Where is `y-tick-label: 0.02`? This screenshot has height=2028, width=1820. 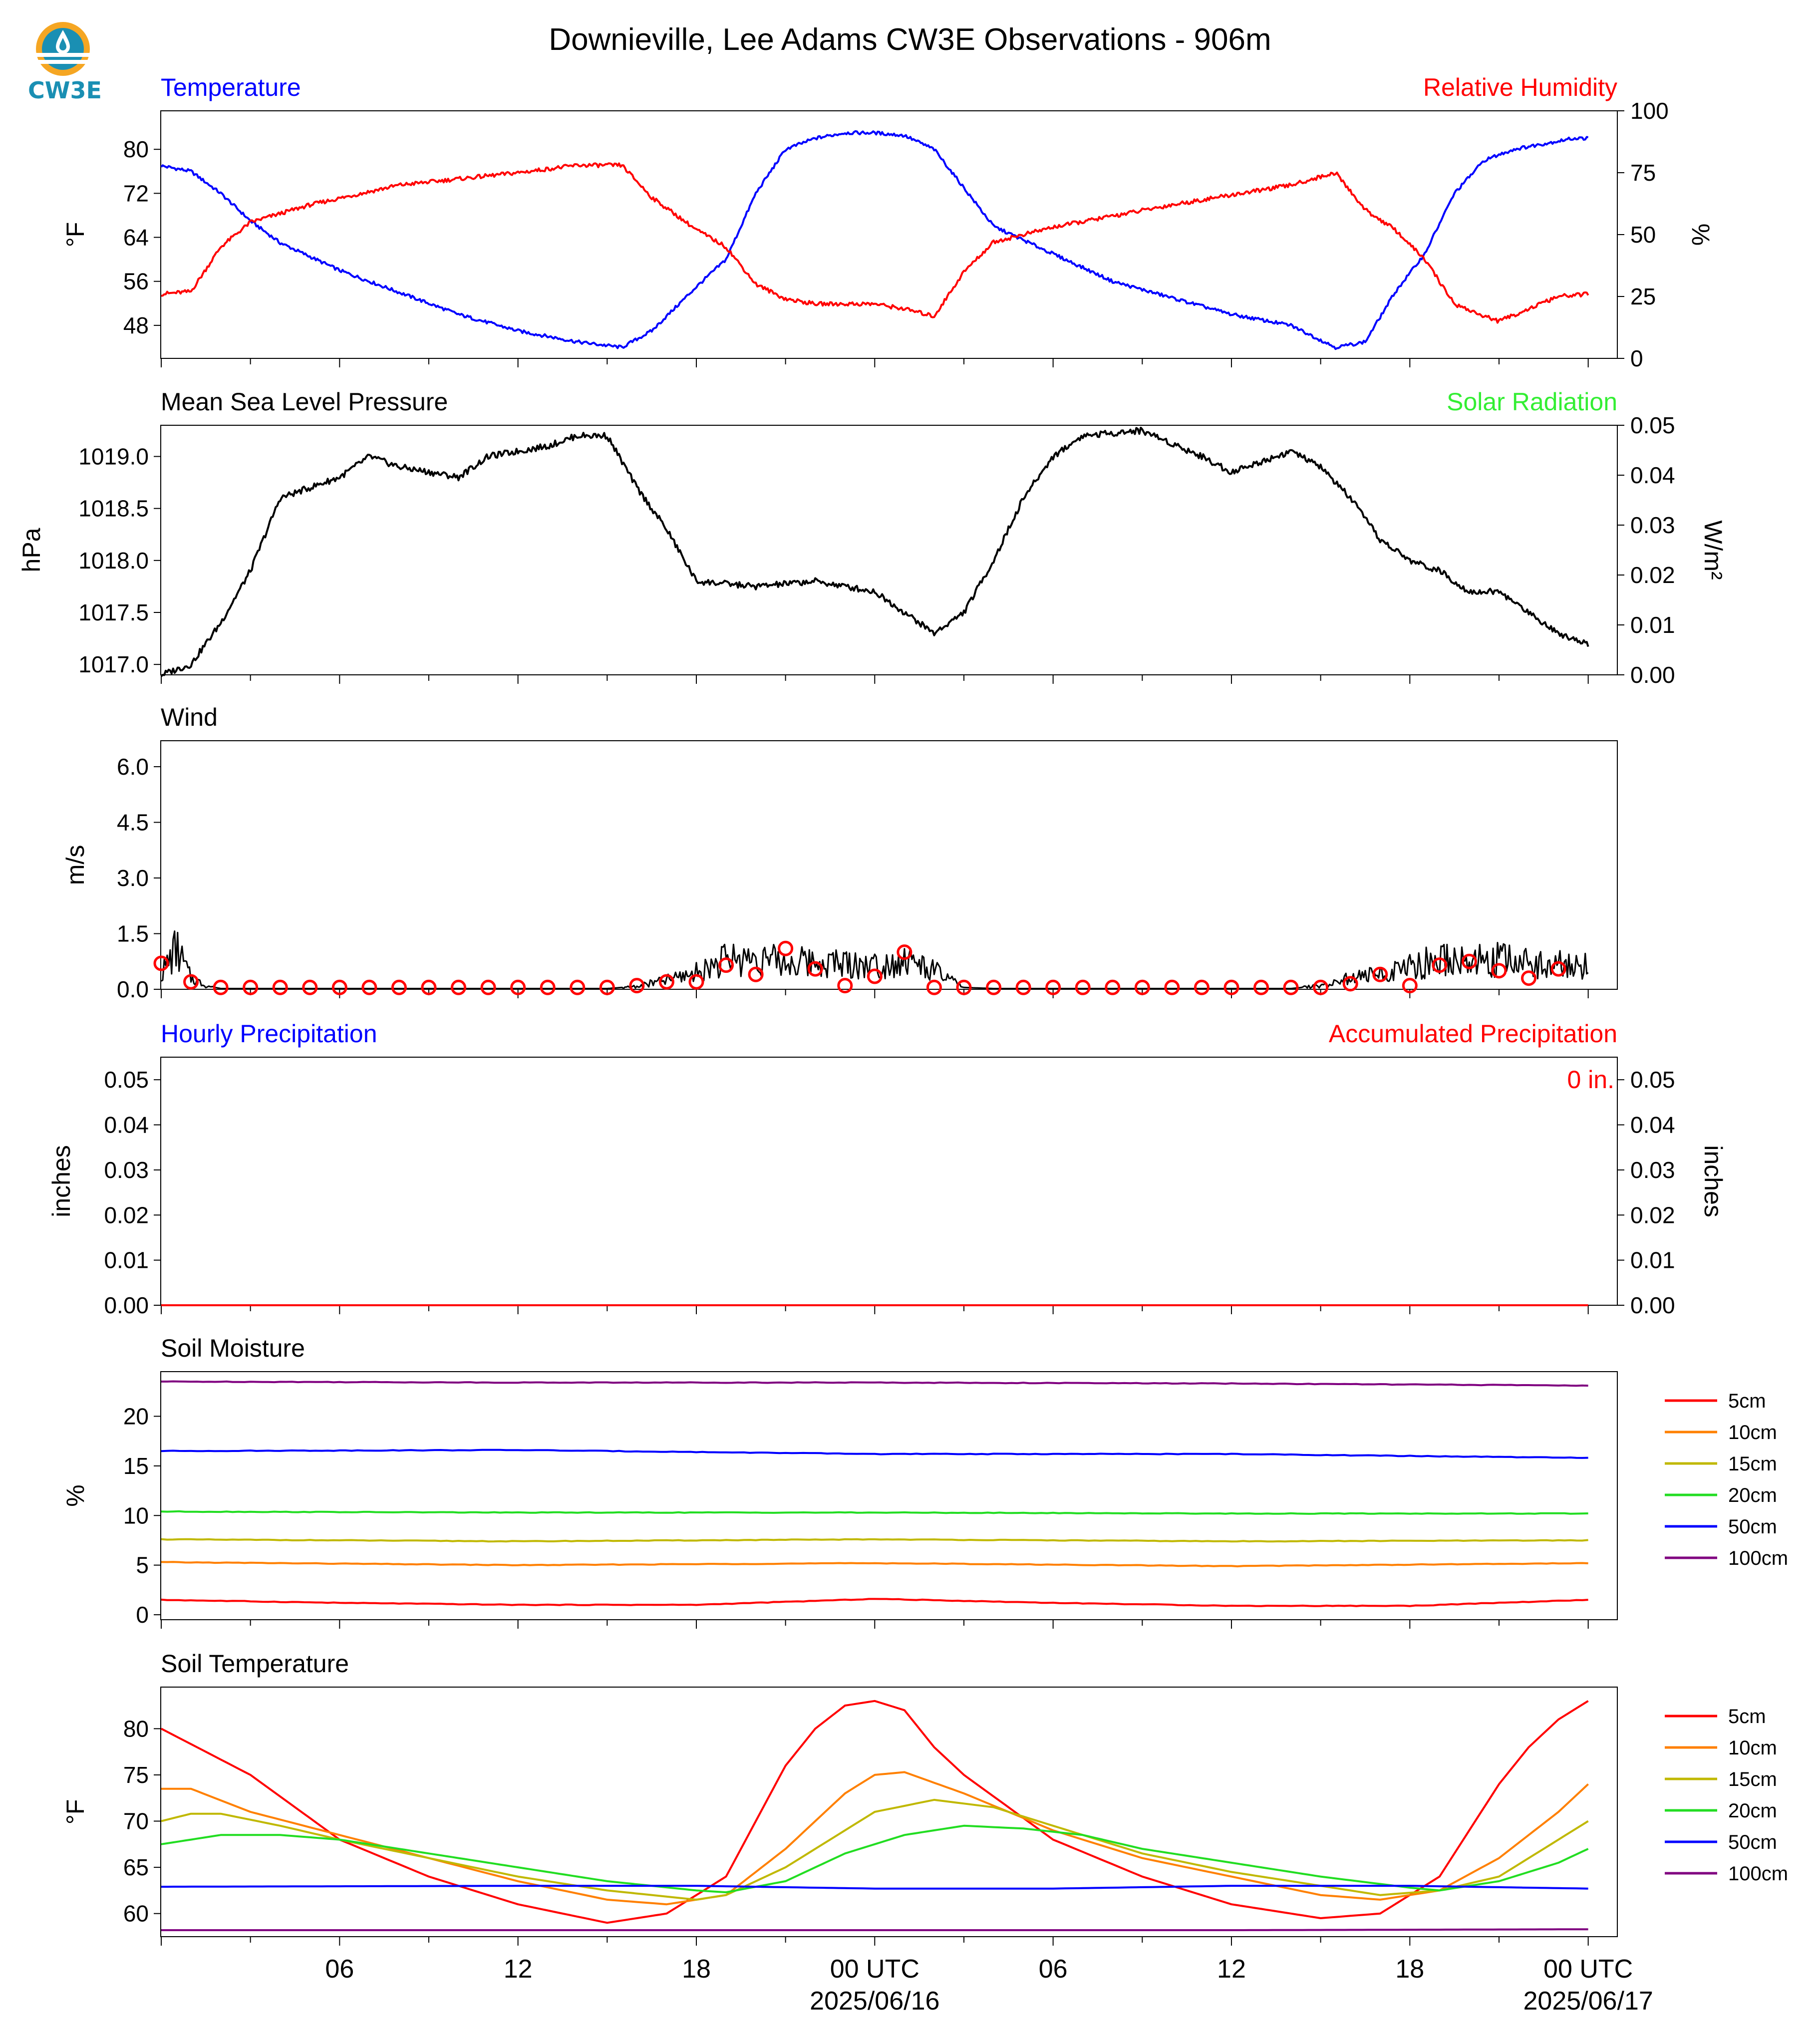 y-tick-label: 0.02 is located at coordinates (126, 1215).